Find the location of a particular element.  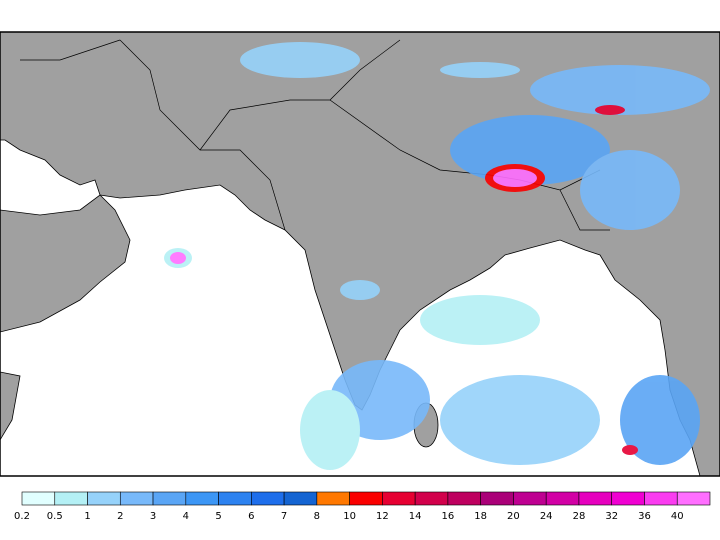

land-arabia is located at coordinates (65, 263).